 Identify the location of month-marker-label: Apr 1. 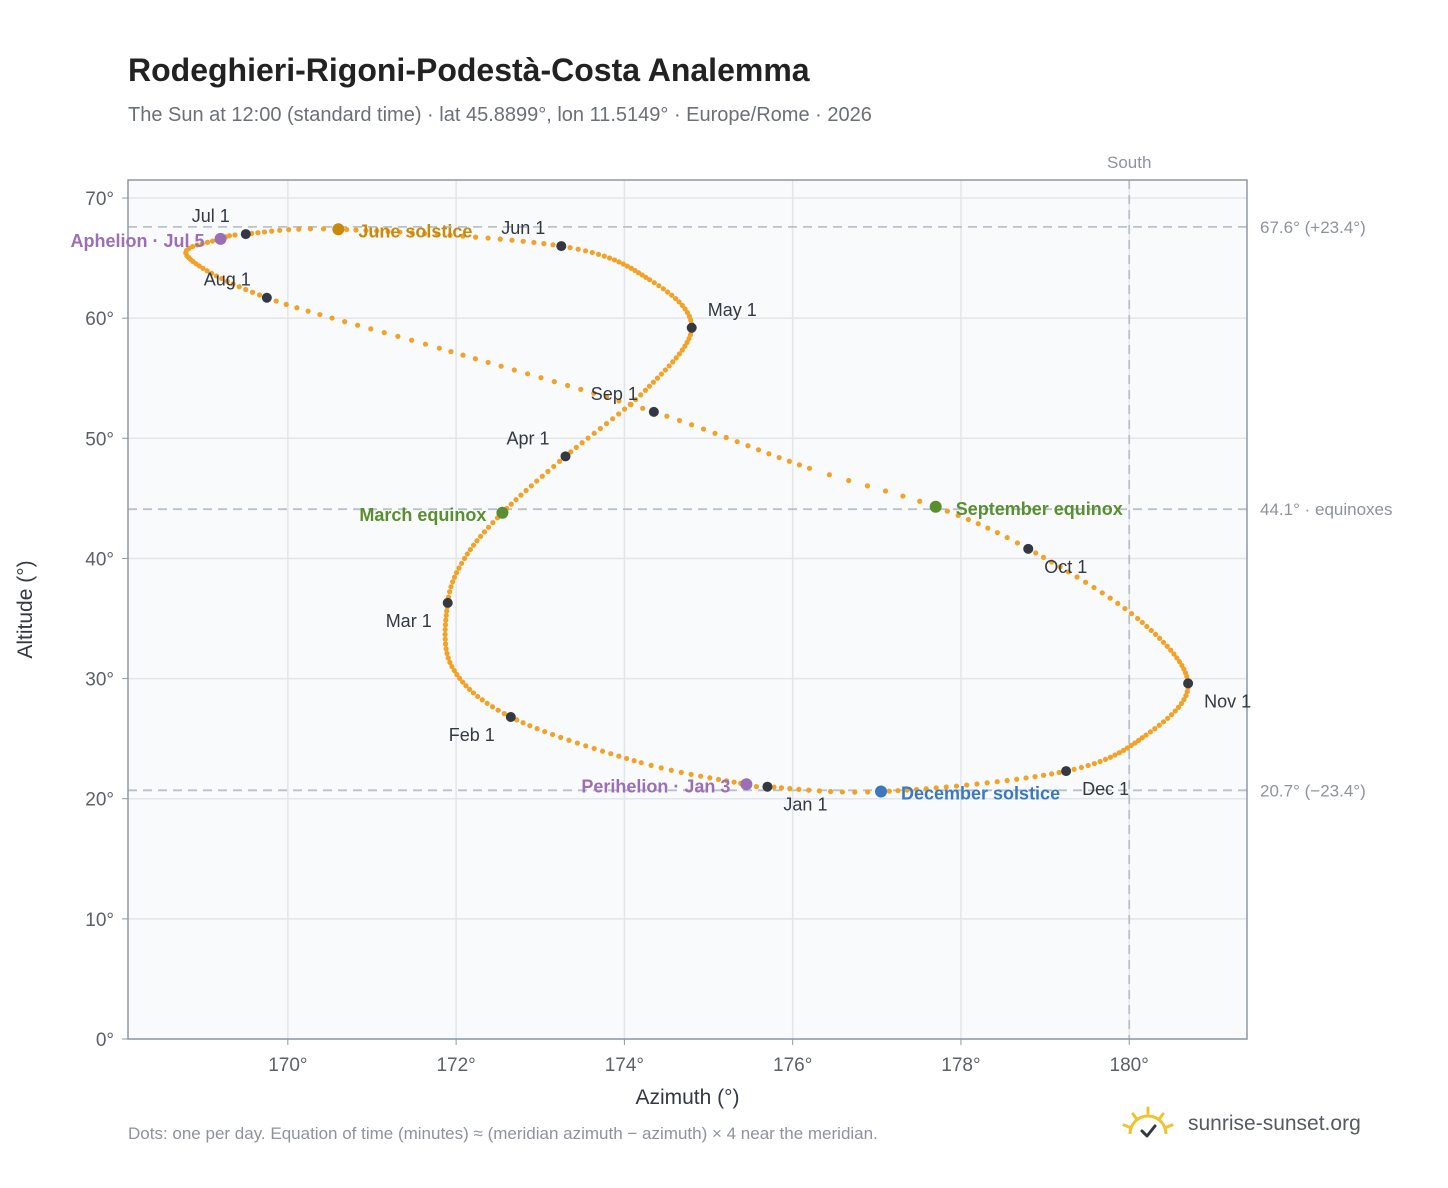
(527, 438).